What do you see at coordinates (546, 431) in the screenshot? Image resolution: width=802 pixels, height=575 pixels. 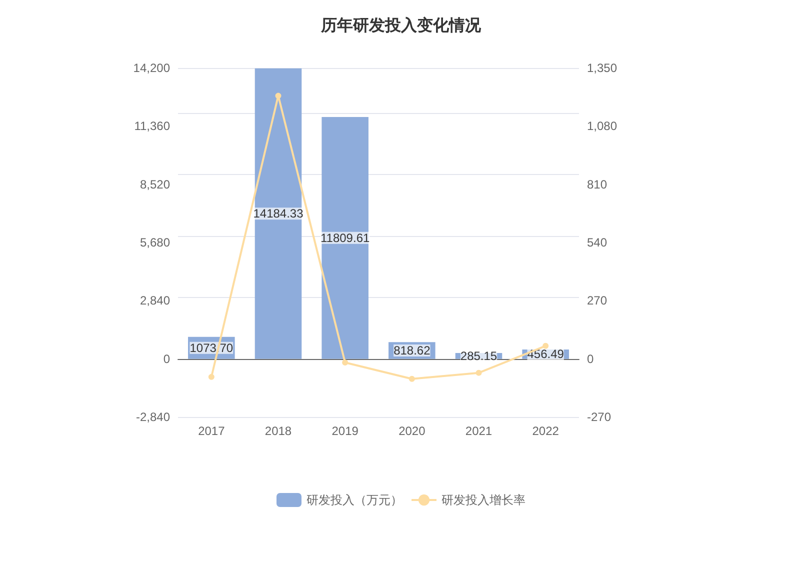 I see `x-tick-label: 2022` at bounding box center [546, 431].